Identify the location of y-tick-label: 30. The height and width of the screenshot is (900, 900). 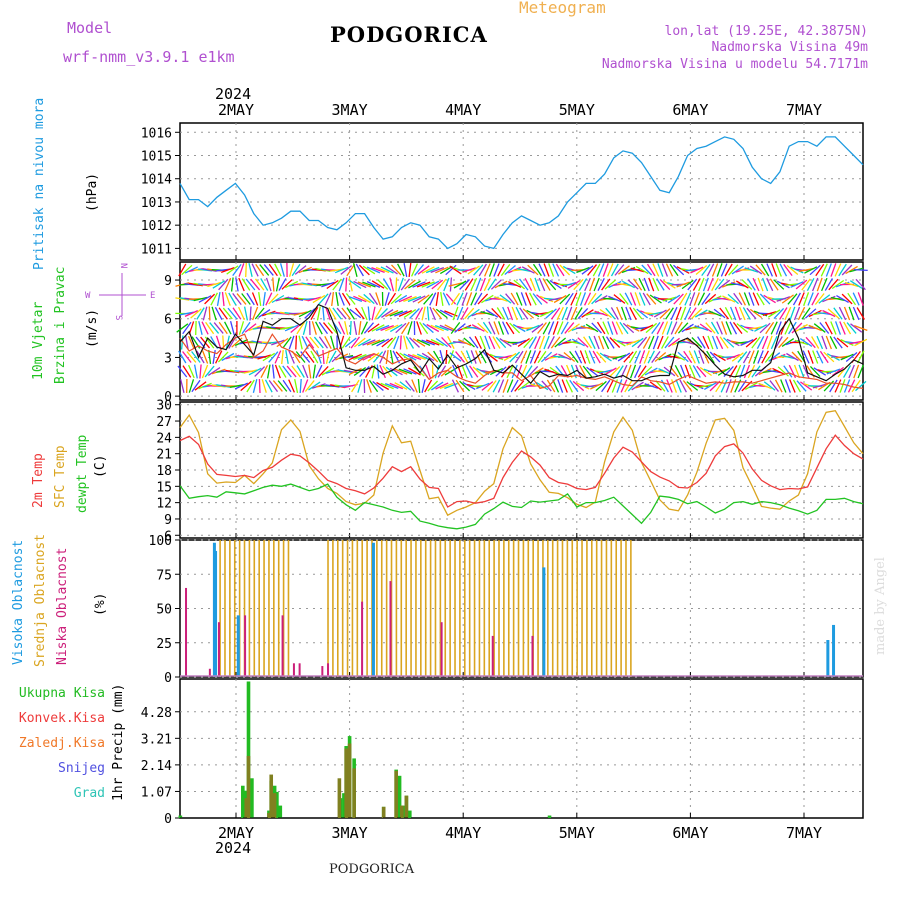
(164, 406).